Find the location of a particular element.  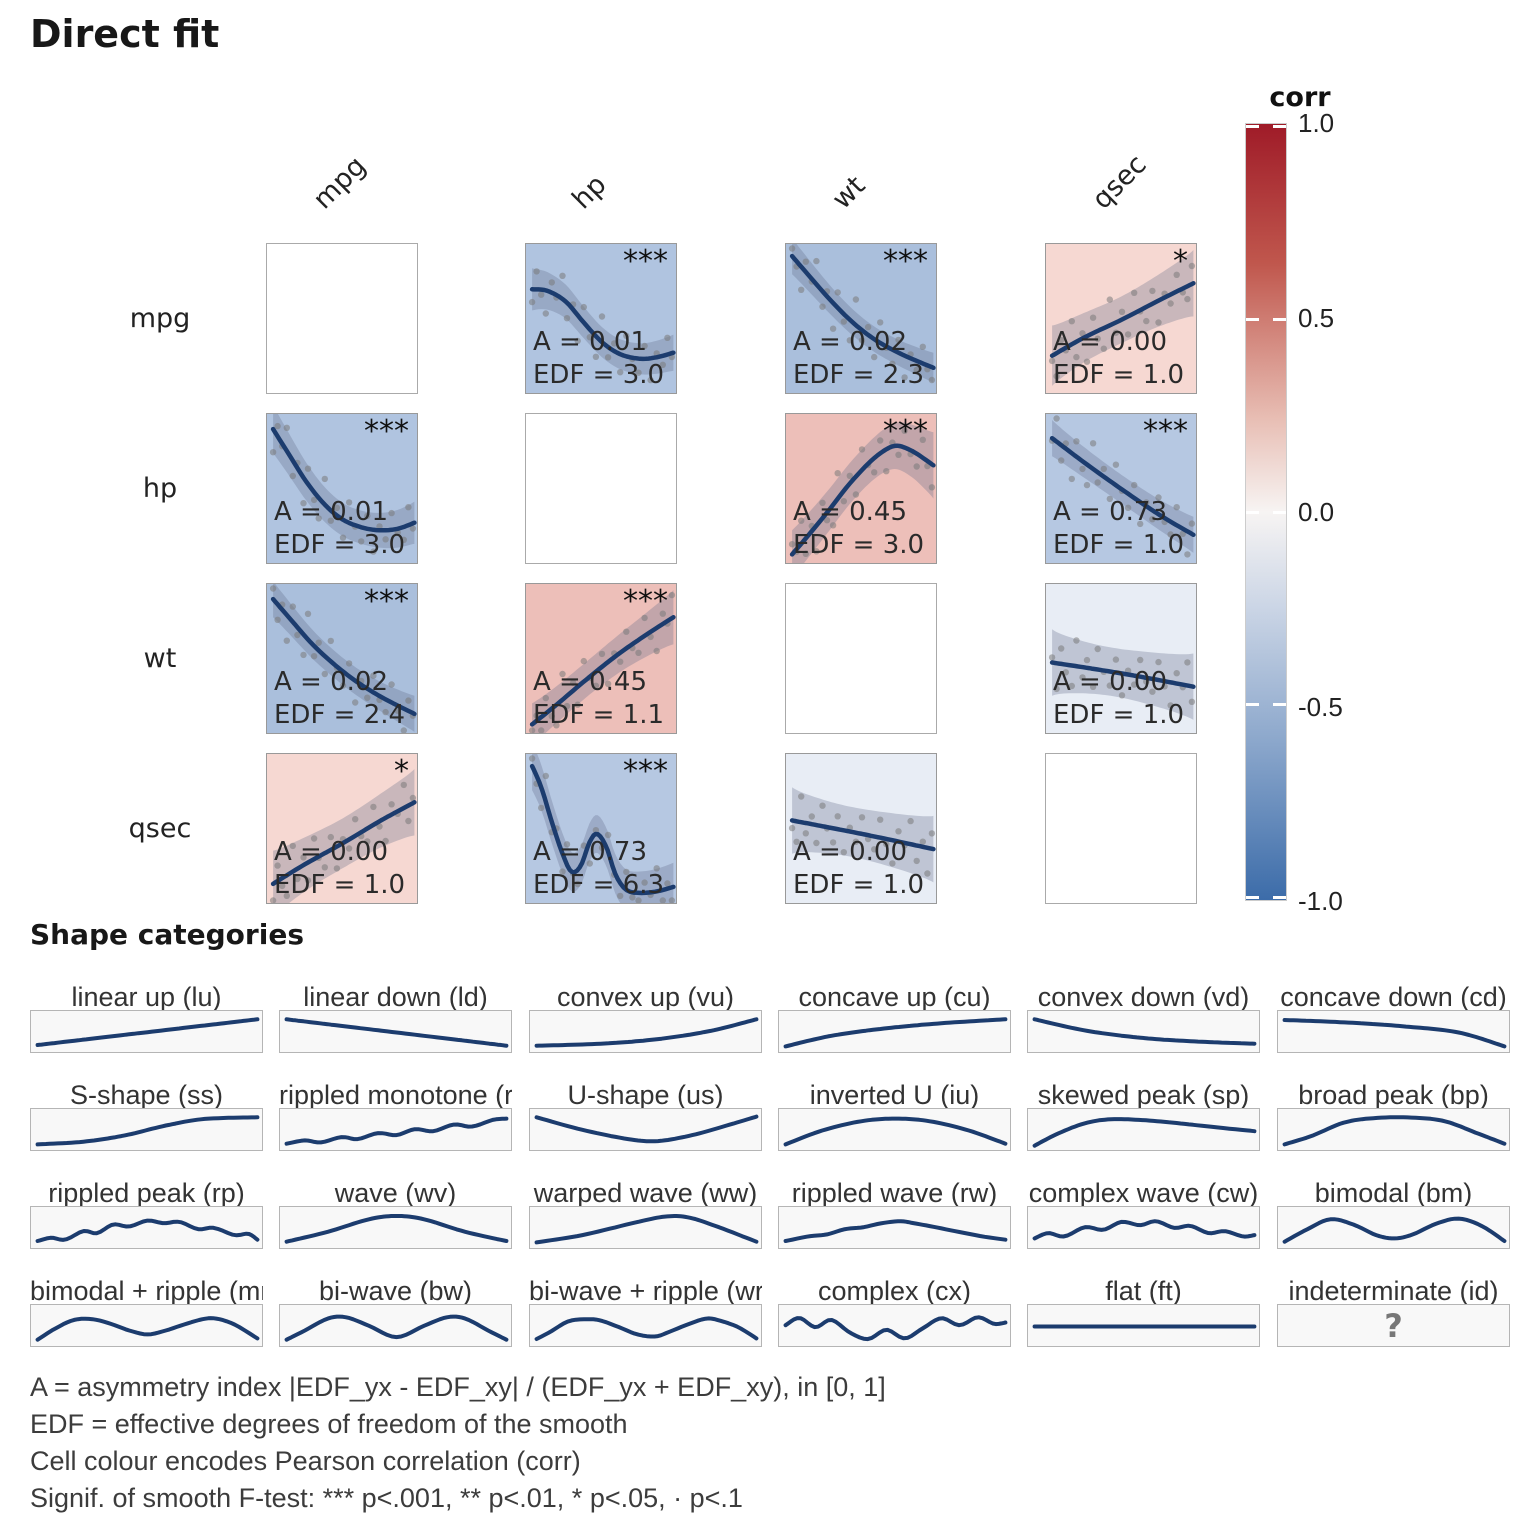

shape-panel-bw is located at coordinates (395, 1325).